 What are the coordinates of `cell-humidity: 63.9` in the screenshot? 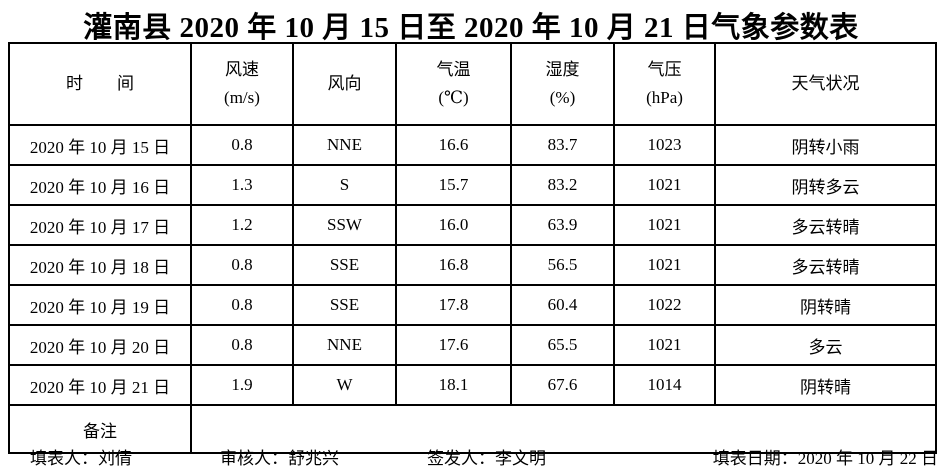 It's located at (562, 225).